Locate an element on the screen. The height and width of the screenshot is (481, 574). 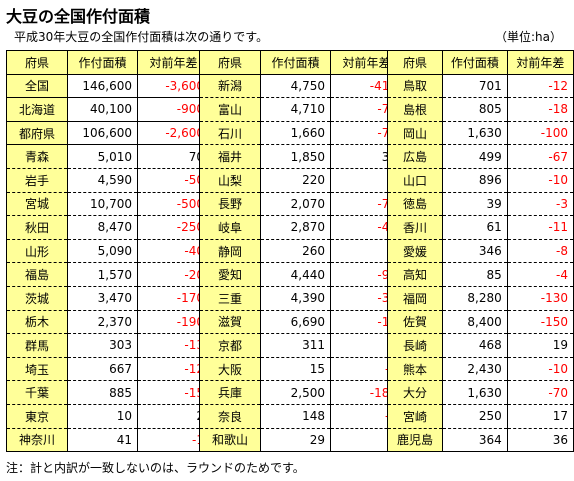
area-cell: 85 is located at coordinates (474, 274).